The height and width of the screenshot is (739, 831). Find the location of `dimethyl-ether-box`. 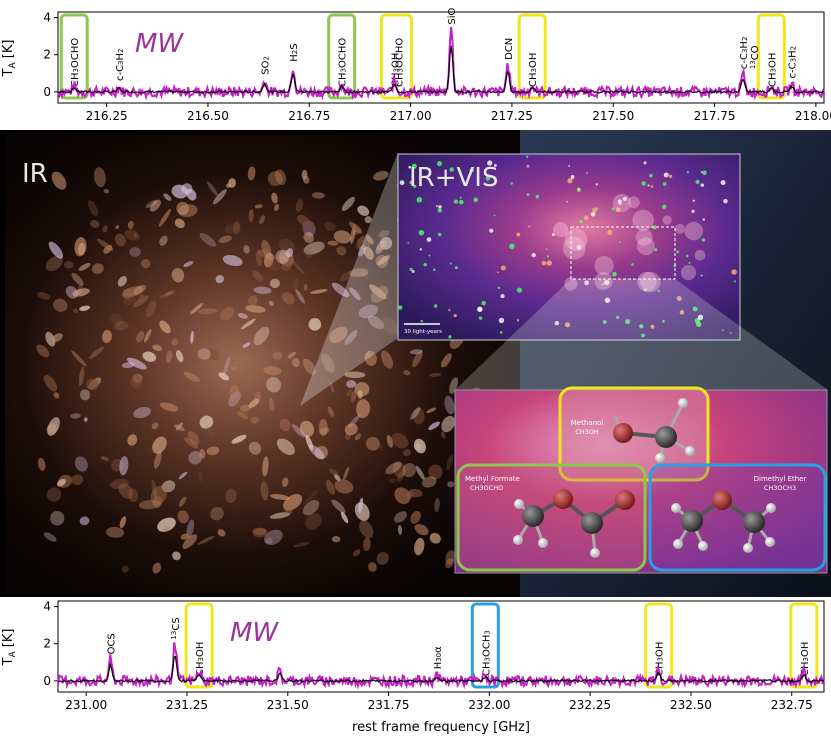

dimethyl-ether-box is located at coordinates (737, 517).